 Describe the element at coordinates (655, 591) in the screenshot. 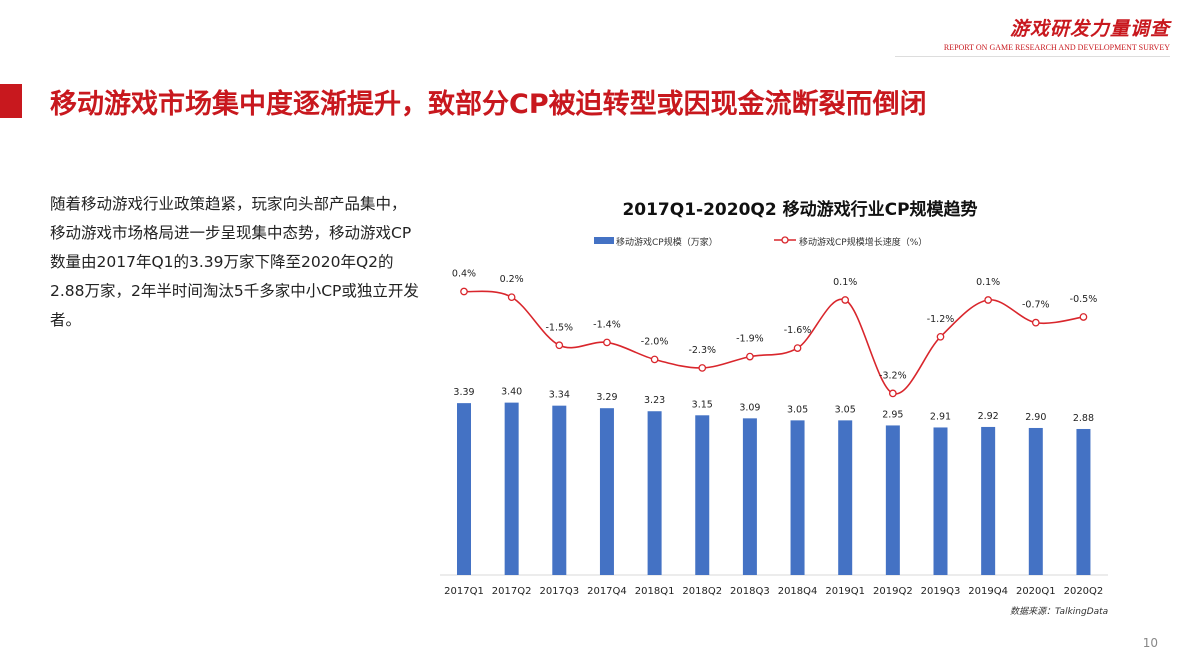

I see `x-tick-label: 2018Q1` at that location.